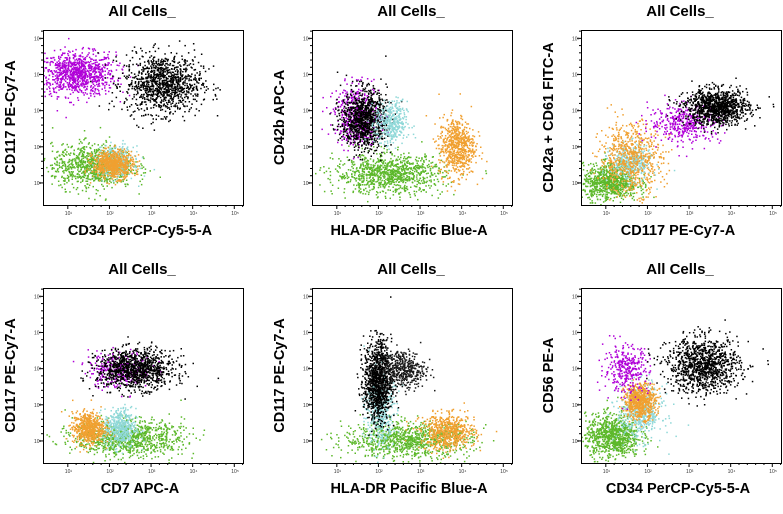  What do you see at coordinates (678, 231) in the screenshot?
I see `x-axis-label: CD117 PE-Cy7-A` at bounding box center [678, 231].